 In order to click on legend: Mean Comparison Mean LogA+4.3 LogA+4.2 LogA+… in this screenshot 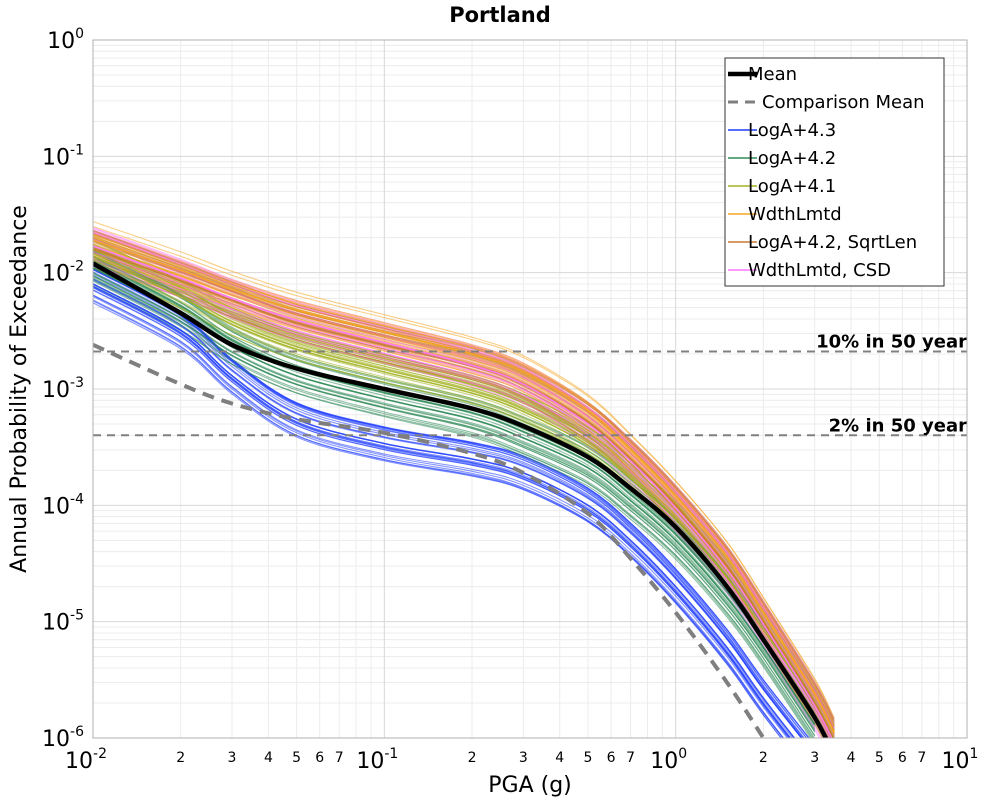, I will do `click(834, 172)`.